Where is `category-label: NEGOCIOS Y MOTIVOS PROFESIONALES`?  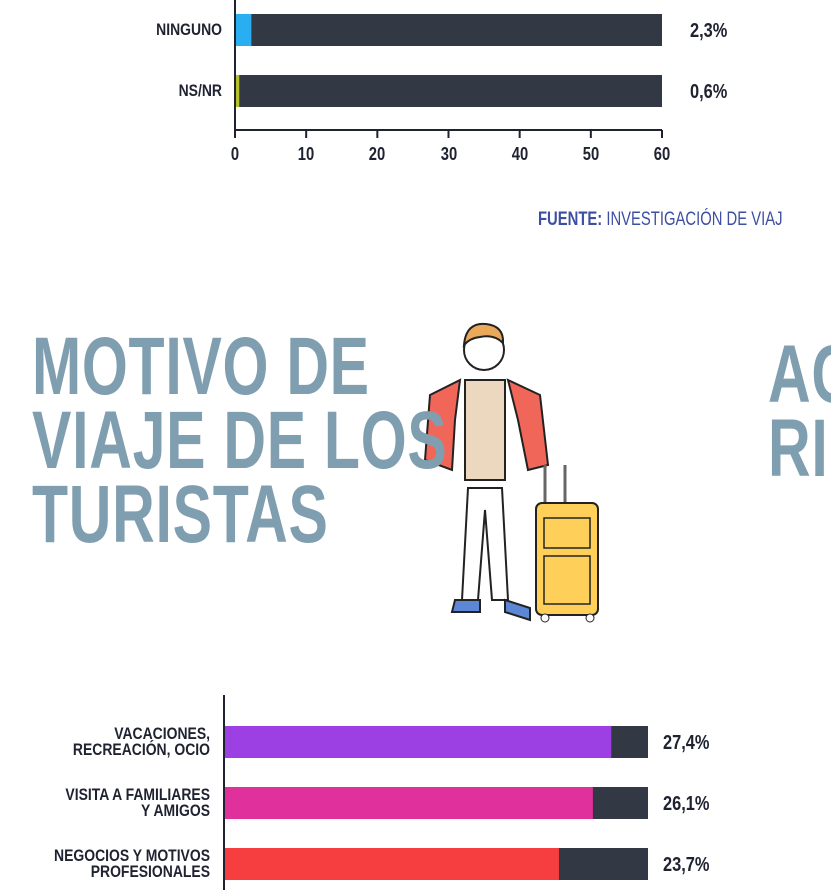 category-label: NEGOCIOS Y MOTIVOS PROFESIONALES is located at coordinates (132, 863).